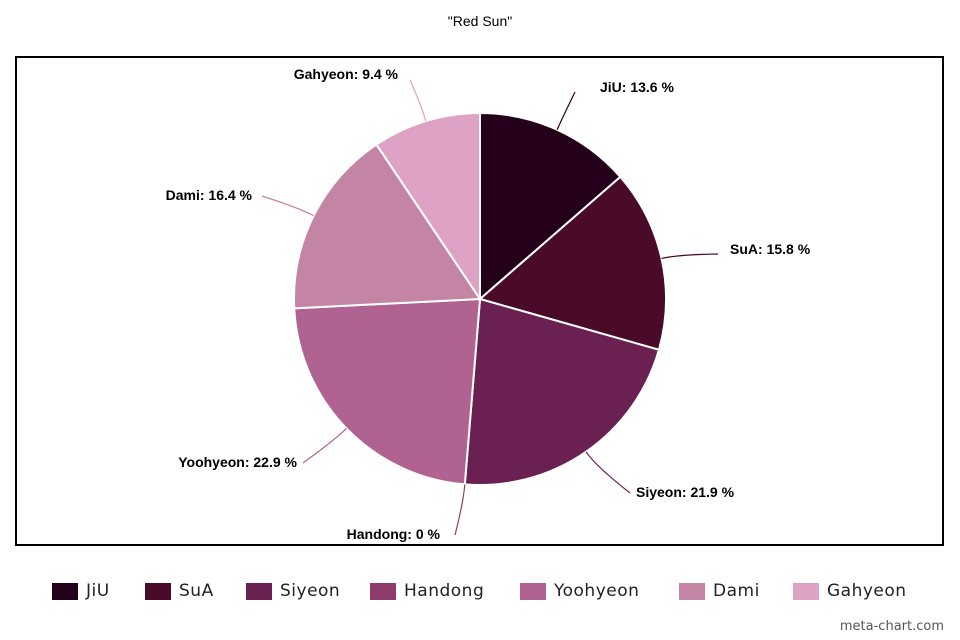 The width and height of the screenshot is (960, 640). Describe the element at coordinates (891, 626) in the screenshot. I see `watermark: meta-chart.com` at that location.